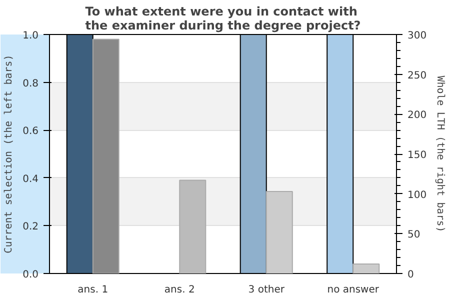 The width and height of the screenshot is (450, 300). I want to click on x-tick-label: ans. 2, so click(179, 290).